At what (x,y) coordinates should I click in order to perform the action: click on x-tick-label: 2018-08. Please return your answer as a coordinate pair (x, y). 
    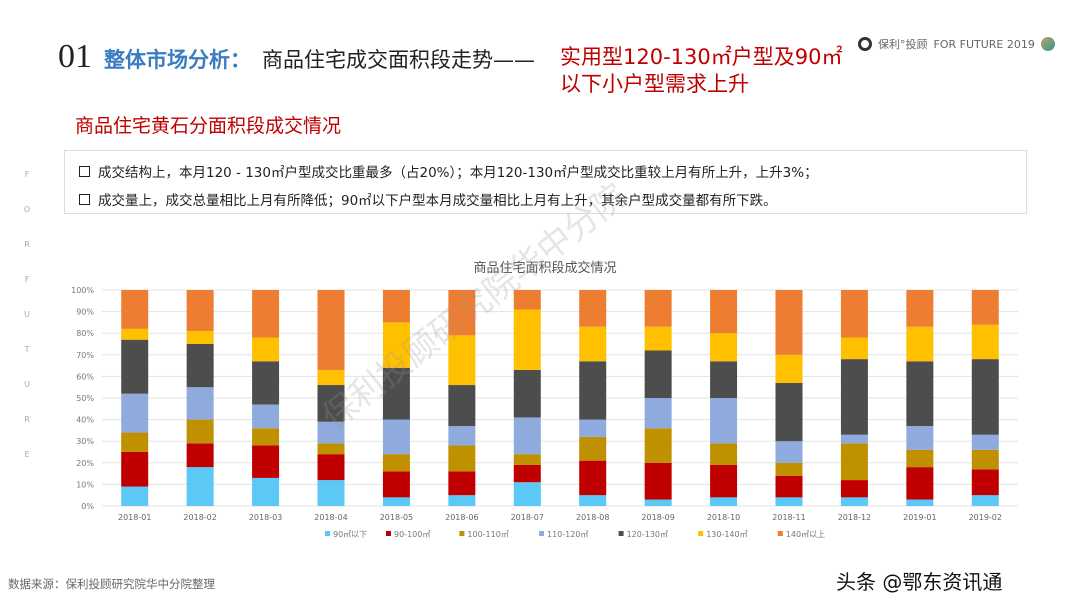
    Looking at the image, I should click on (592, 517).